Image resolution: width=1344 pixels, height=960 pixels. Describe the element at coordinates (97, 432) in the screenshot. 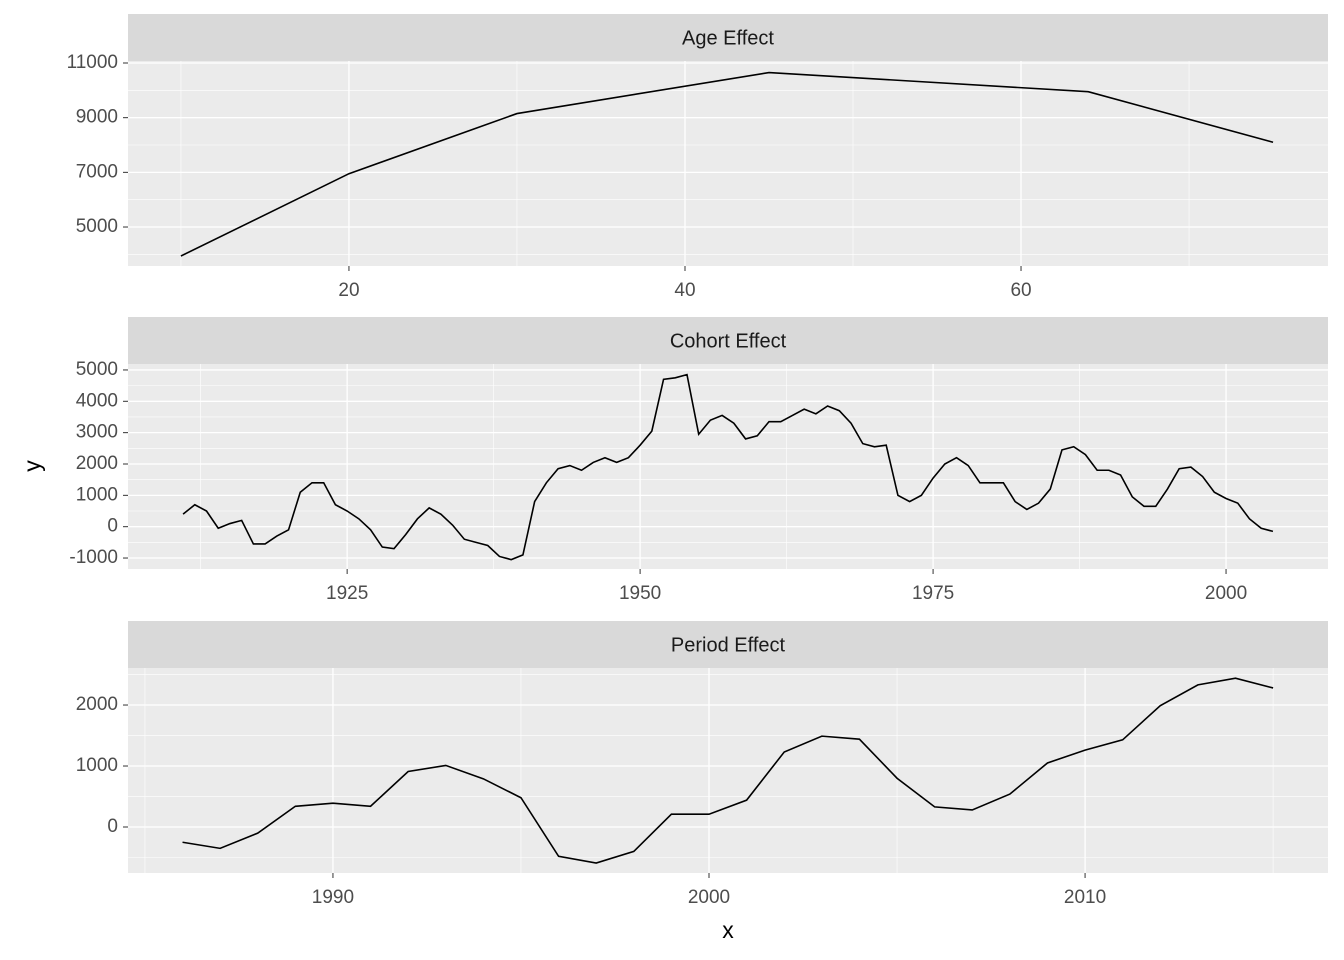

I see `y-tick-label: 3000` at that location.